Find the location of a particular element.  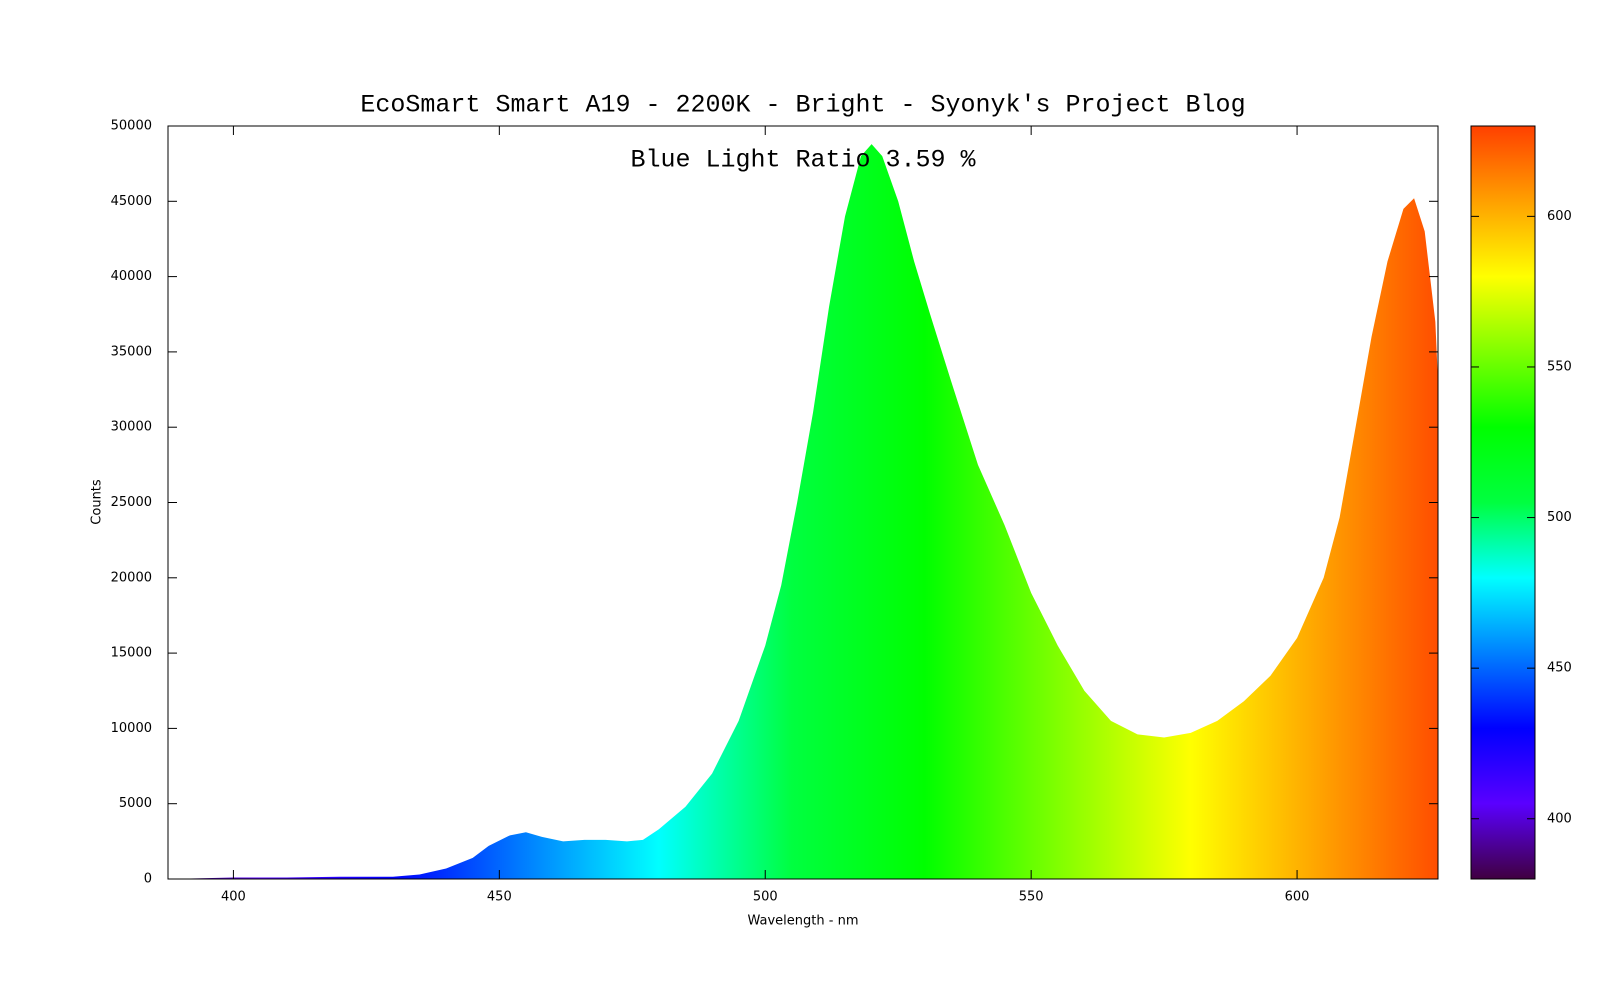

colorbar is located at coordinates (1503, 502).